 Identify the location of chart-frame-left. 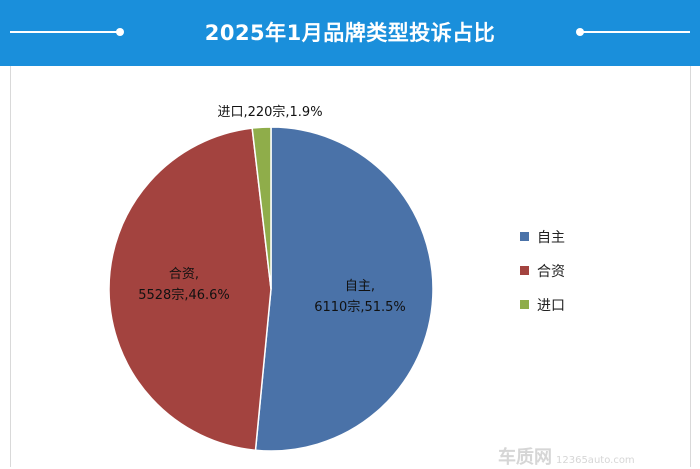
(10, 266).